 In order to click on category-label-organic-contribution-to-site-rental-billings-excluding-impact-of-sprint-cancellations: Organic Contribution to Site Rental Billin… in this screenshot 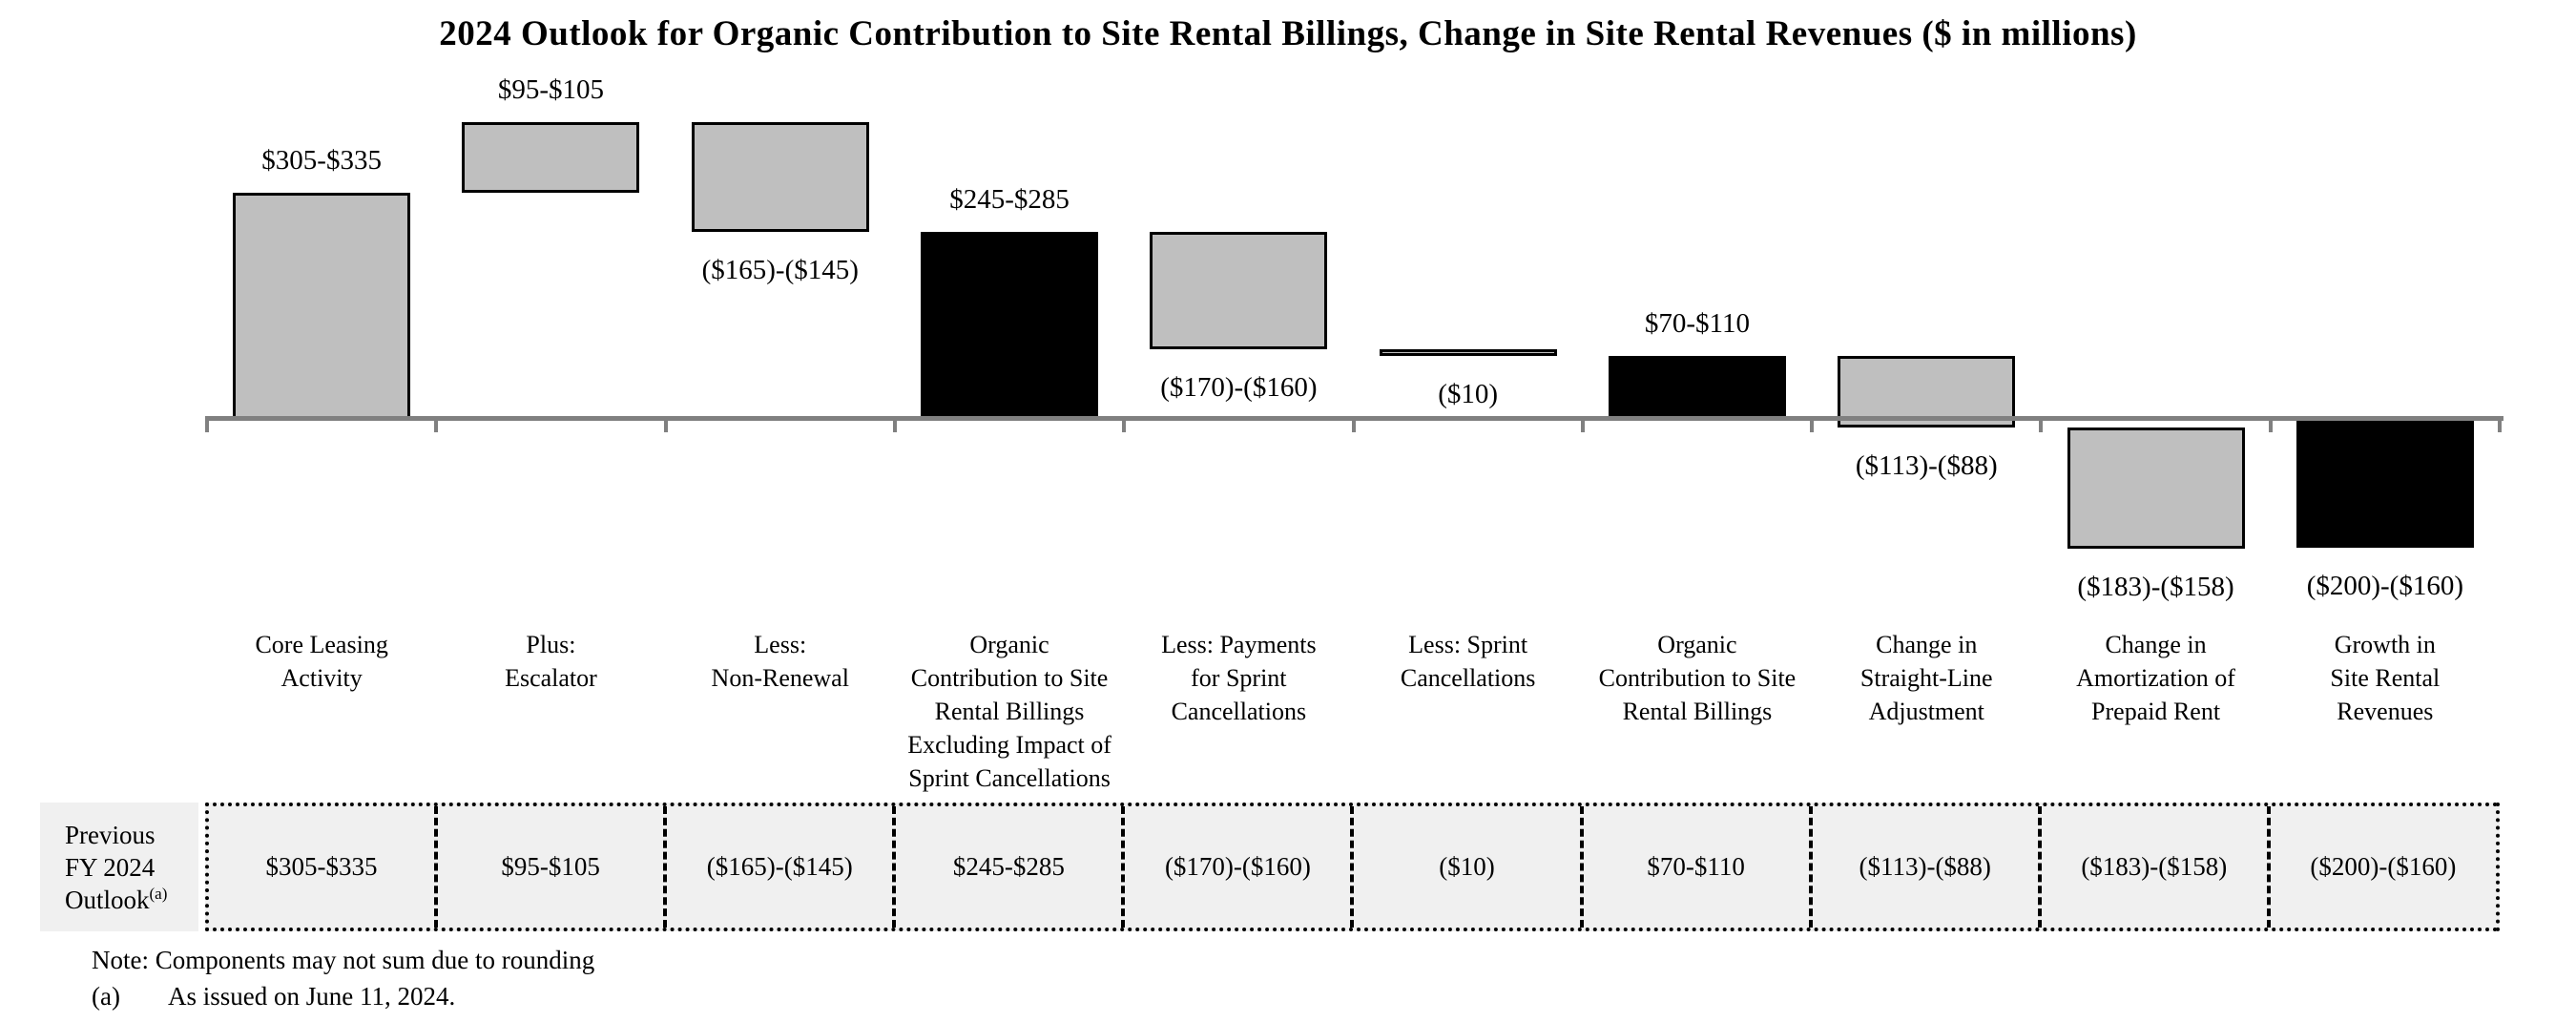, I will do `click(1009, 711)`.